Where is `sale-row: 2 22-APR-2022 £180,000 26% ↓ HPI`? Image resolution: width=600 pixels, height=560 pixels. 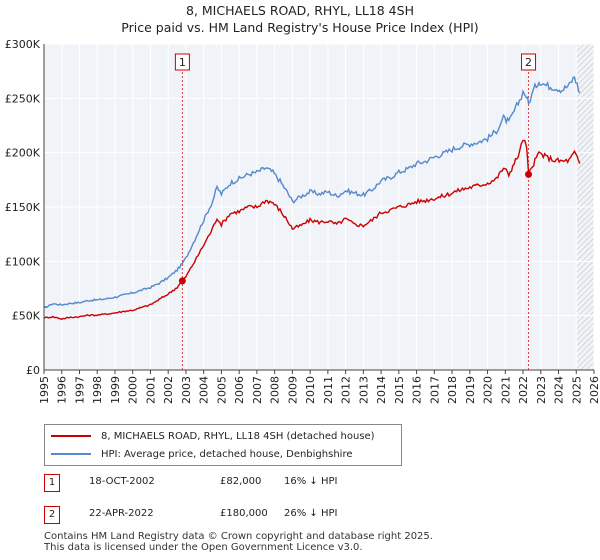 sale-row: 2 22-APR-2022 £180,000 26% ↓ HPI is located at coordinates (244, 515).